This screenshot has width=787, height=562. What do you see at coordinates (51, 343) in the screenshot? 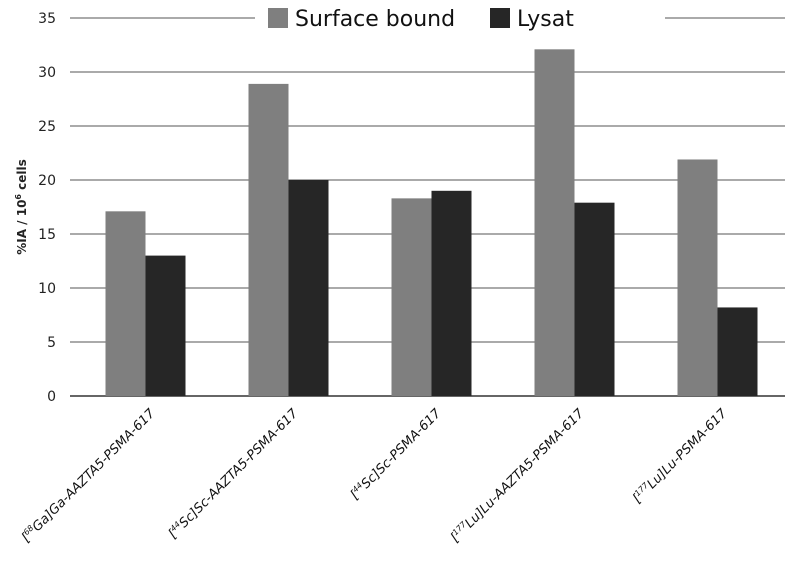
I see `y-tick-label: 5` at bounding box center [51, 343].